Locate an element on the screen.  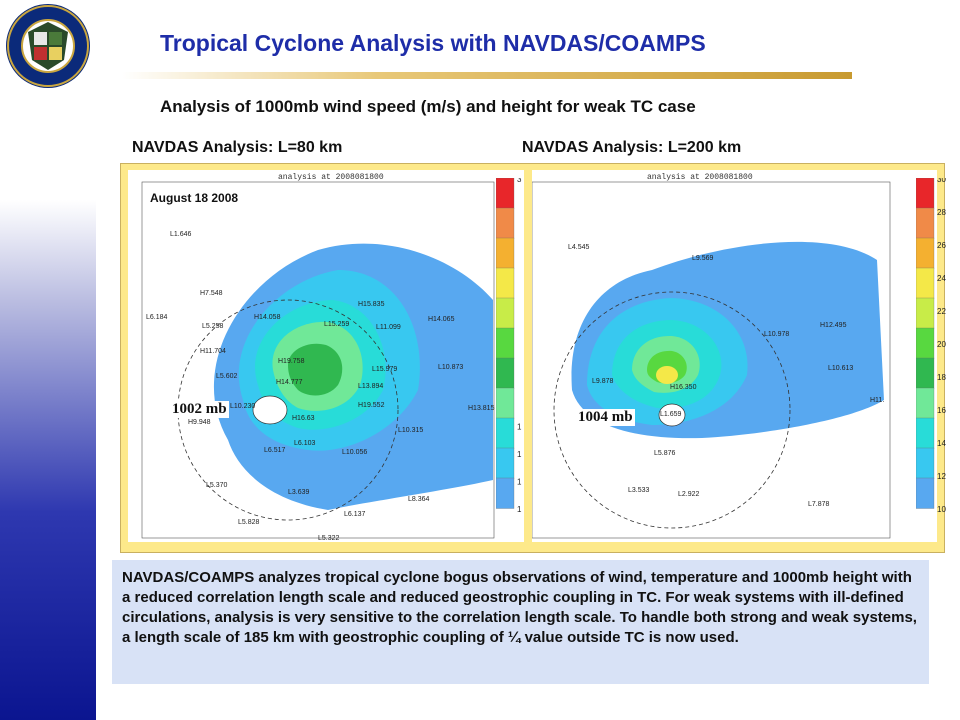
map-extremum-label: L11.099 is located at coordinates (388, 327).